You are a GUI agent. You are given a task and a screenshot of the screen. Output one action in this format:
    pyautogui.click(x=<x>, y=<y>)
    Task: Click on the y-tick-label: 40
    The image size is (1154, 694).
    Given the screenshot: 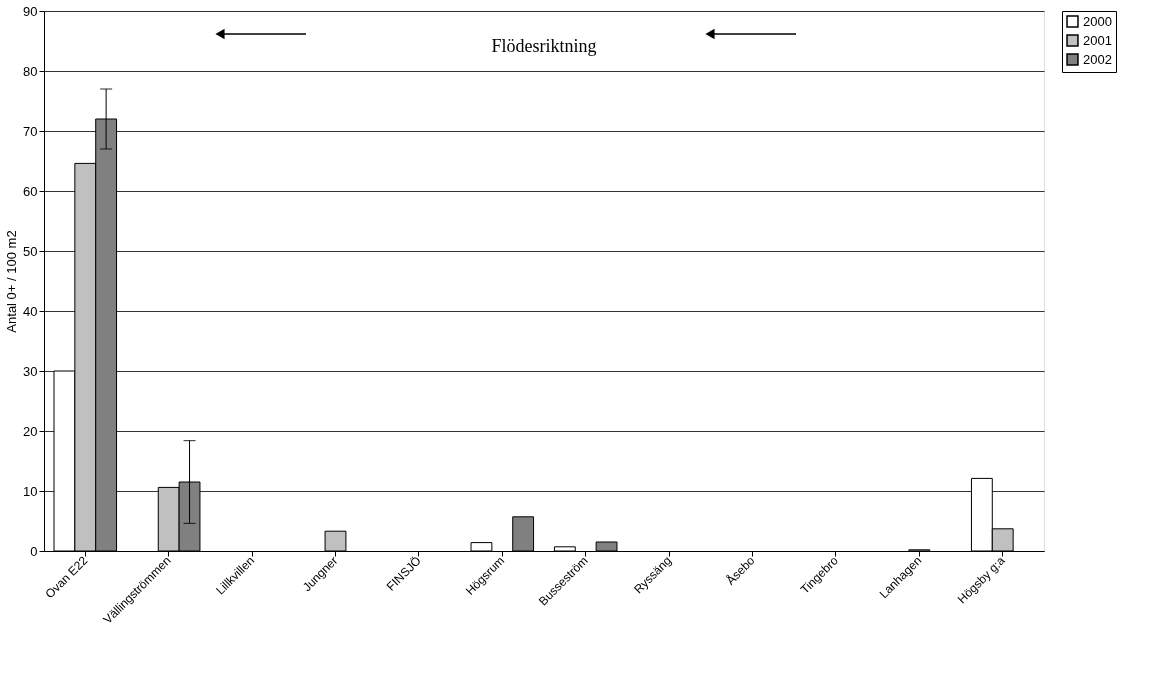 What is the action you would take?
    pyautogui.click(x=30, y=311)
    